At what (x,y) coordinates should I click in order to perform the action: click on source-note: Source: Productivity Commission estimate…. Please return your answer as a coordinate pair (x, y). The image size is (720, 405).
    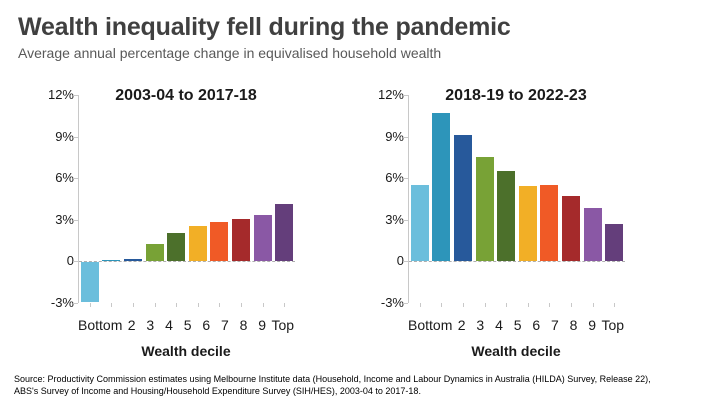
    Looking at the image, I should click on (364, 385).